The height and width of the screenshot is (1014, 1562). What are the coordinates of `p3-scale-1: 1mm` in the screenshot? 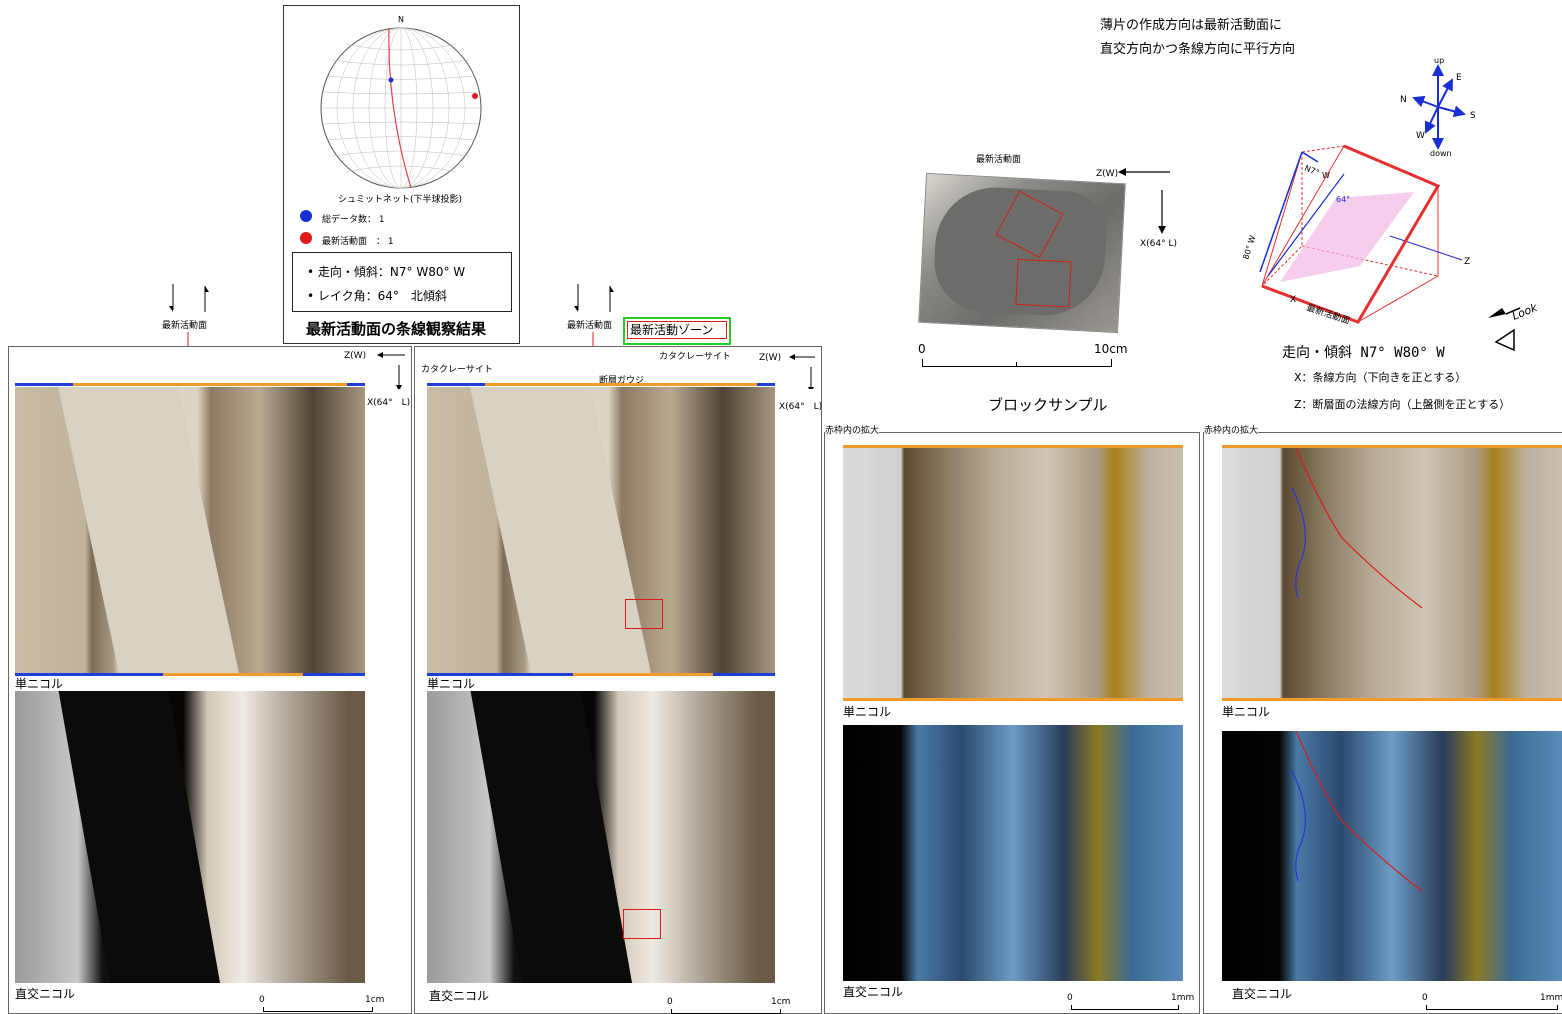 It's located at (1183, 998).